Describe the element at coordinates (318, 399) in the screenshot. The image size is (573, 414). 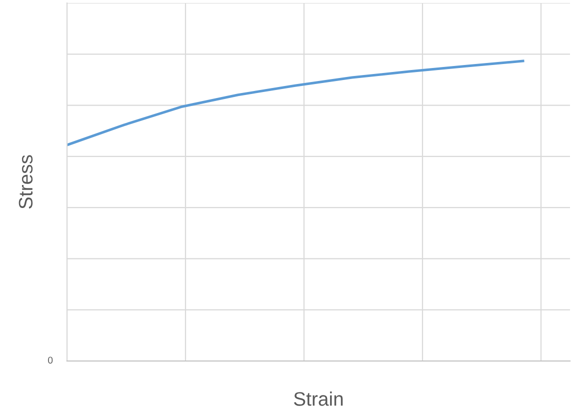
I see `x-axis-title: Strain` at that location.